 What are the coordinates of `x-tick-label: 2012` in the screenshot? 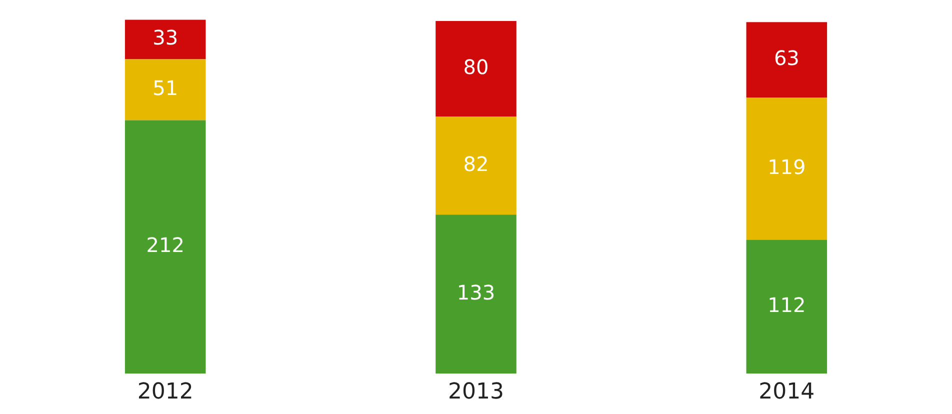 It's located at (165, 392).